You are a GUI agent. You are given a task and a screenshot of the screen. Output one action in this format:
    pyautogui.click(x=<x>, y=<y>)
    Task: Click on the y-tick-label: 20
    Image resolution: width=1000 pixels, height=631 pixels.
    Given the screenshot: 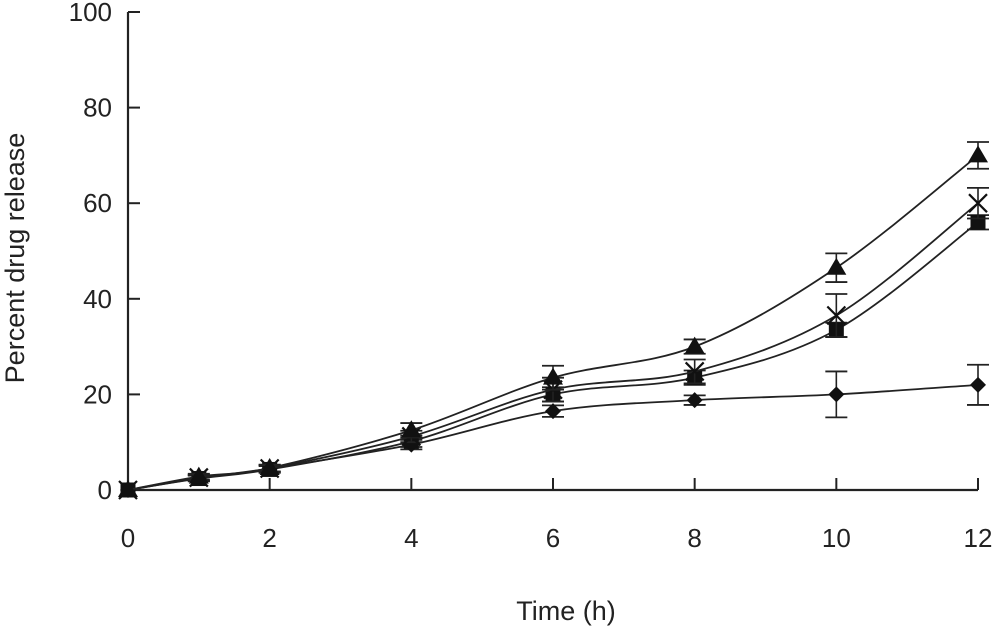 What is the action you would take?
    pyautogui.click(x=97, y=394)
    